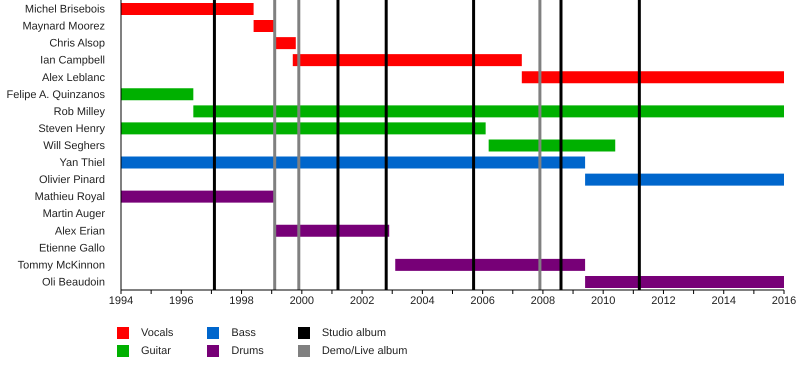  I want to click on y-tick-label: Yan Thiel, so click(82, 163).